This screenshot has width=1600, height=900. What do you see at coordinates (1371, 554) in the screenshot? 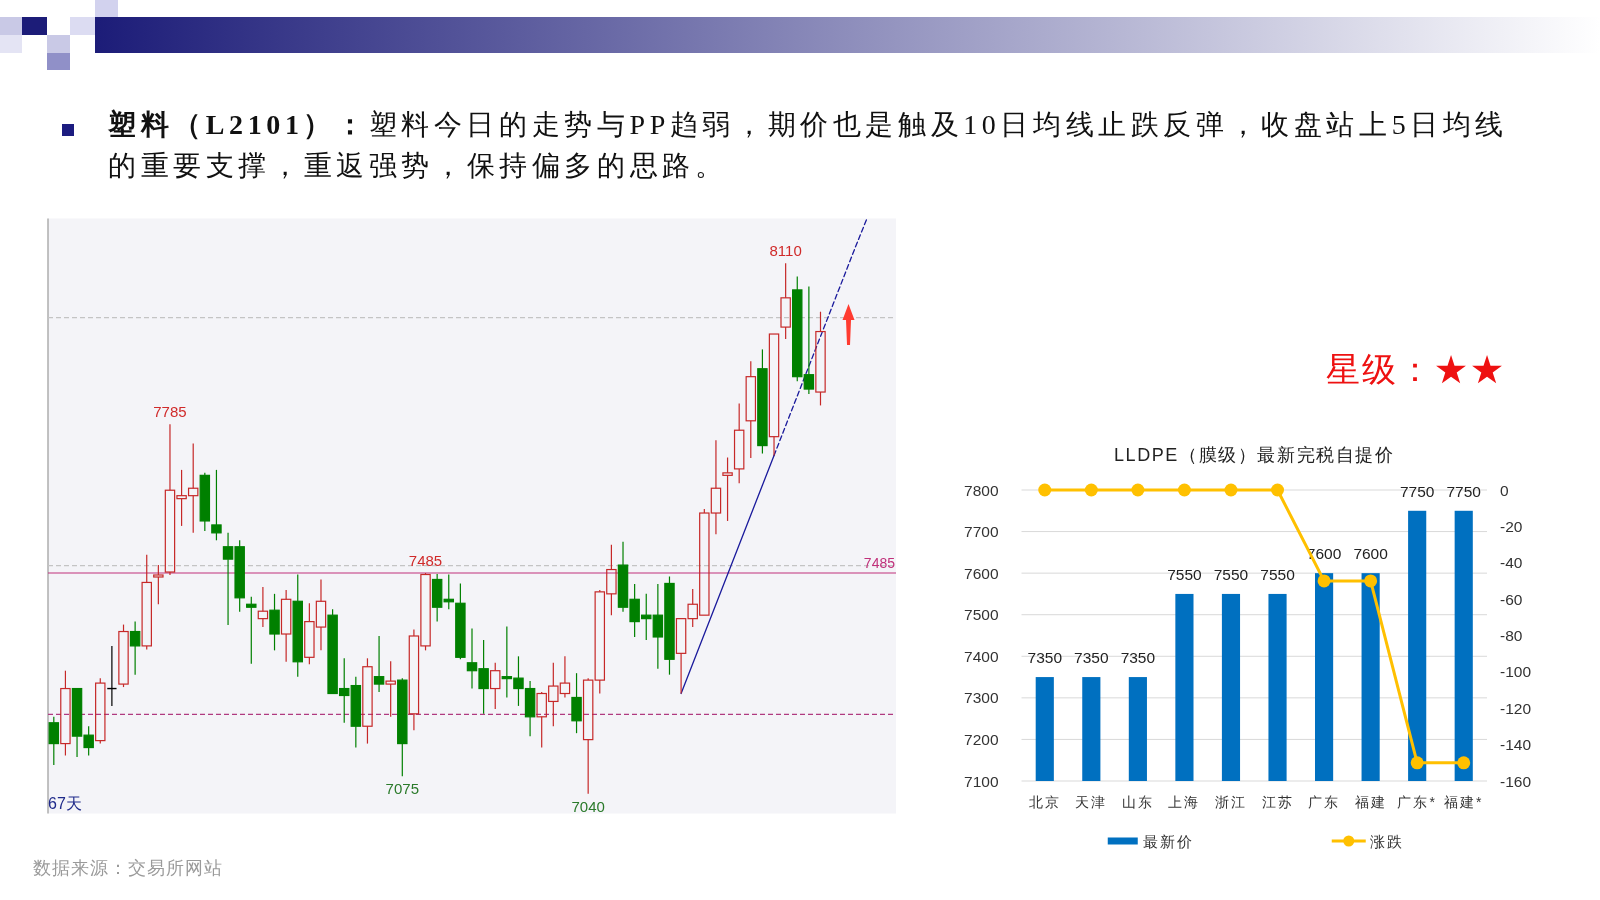
I see `data-label: 7600` at bounding box center [1371, 554].